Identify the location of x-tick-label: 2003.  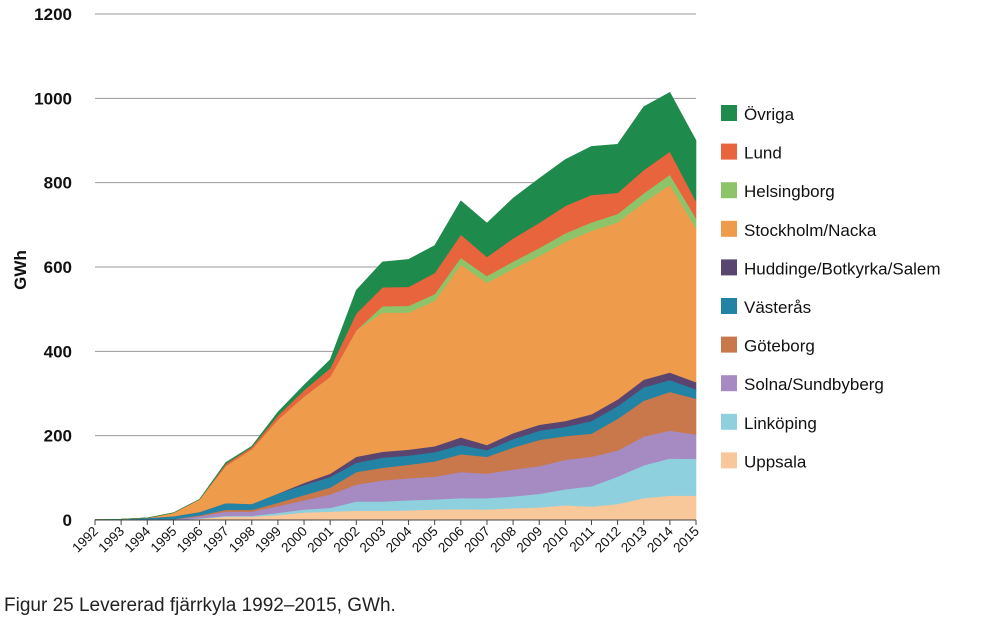
(373, 540).